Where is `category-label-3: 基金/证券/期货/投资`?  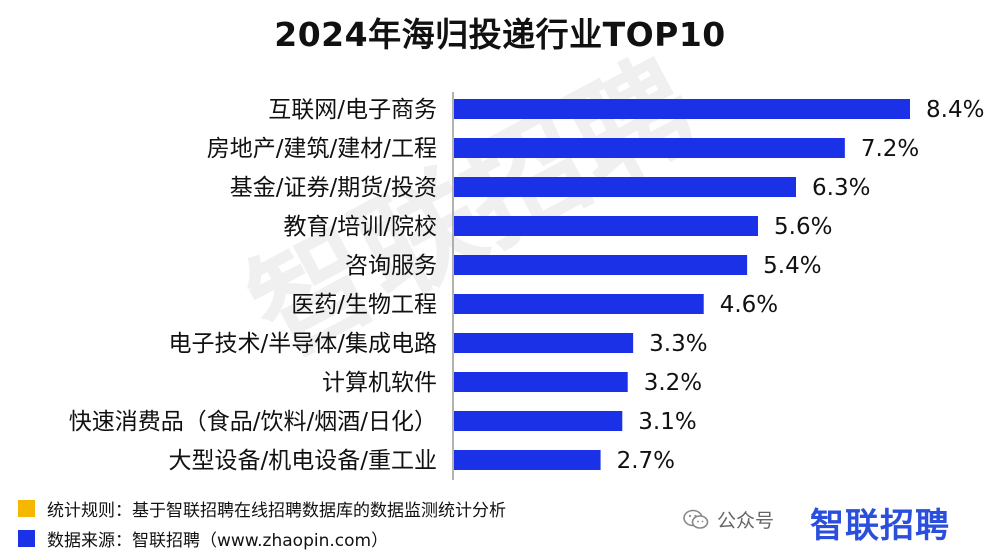 category-label-3: 基金/证券/期货/投资 is located at coordinates (333, 188).